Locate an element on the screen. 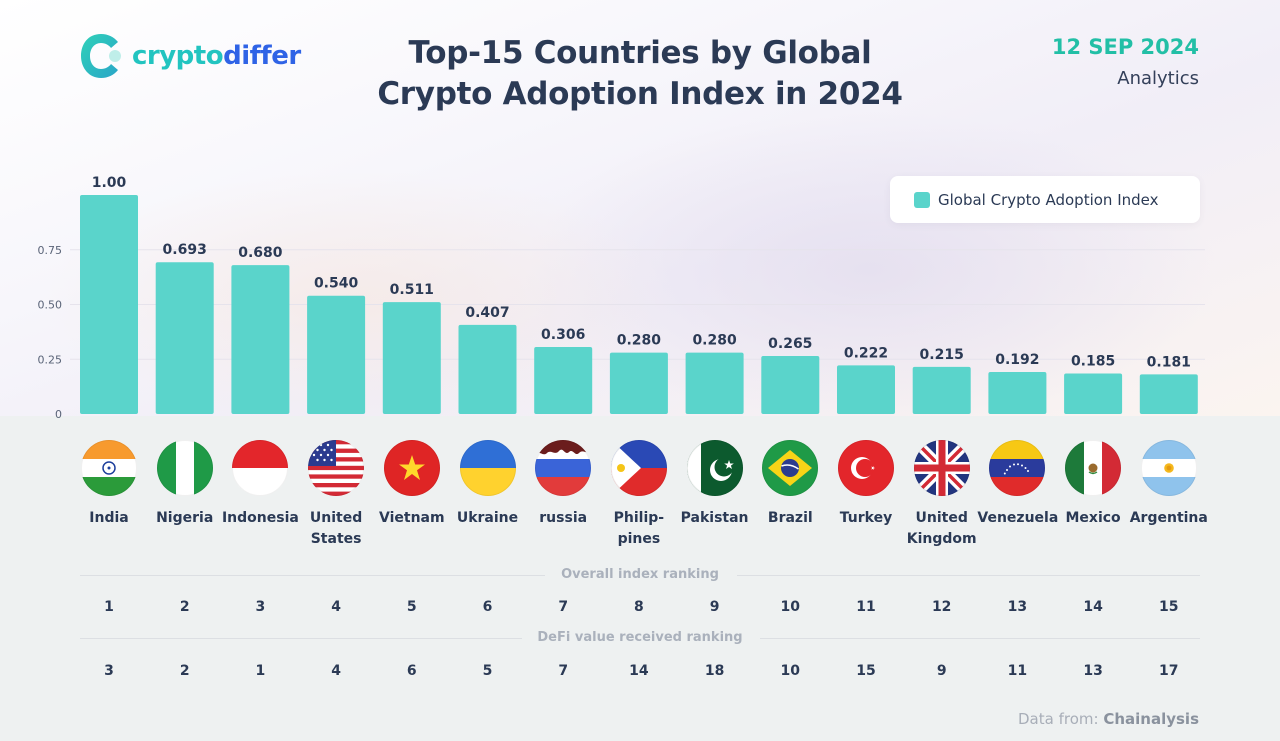 This screenshot has height=741, width=1280. bar-value-label: 0.540 is located at coordinates (336, 284).